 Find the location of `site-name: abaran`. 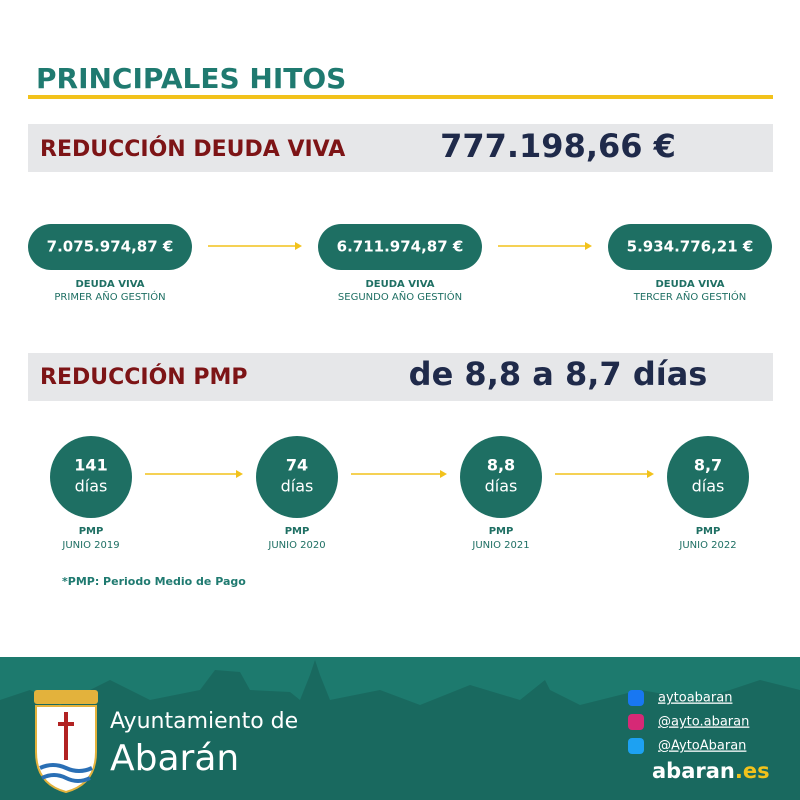

site-name: abaran is located at coordinates (693, 771).